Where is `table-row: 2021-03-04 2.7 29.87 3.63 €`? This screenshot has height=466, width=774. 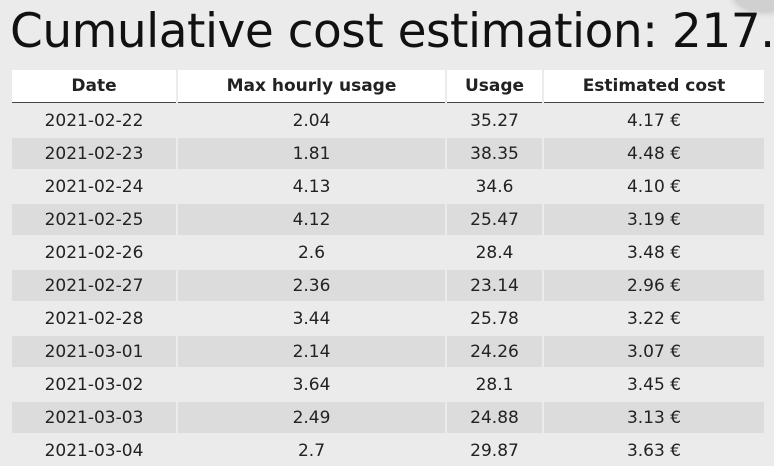
table-row: 2021-03-04 2.7 29.87 3.63 € is located at coordinates (388, 449).